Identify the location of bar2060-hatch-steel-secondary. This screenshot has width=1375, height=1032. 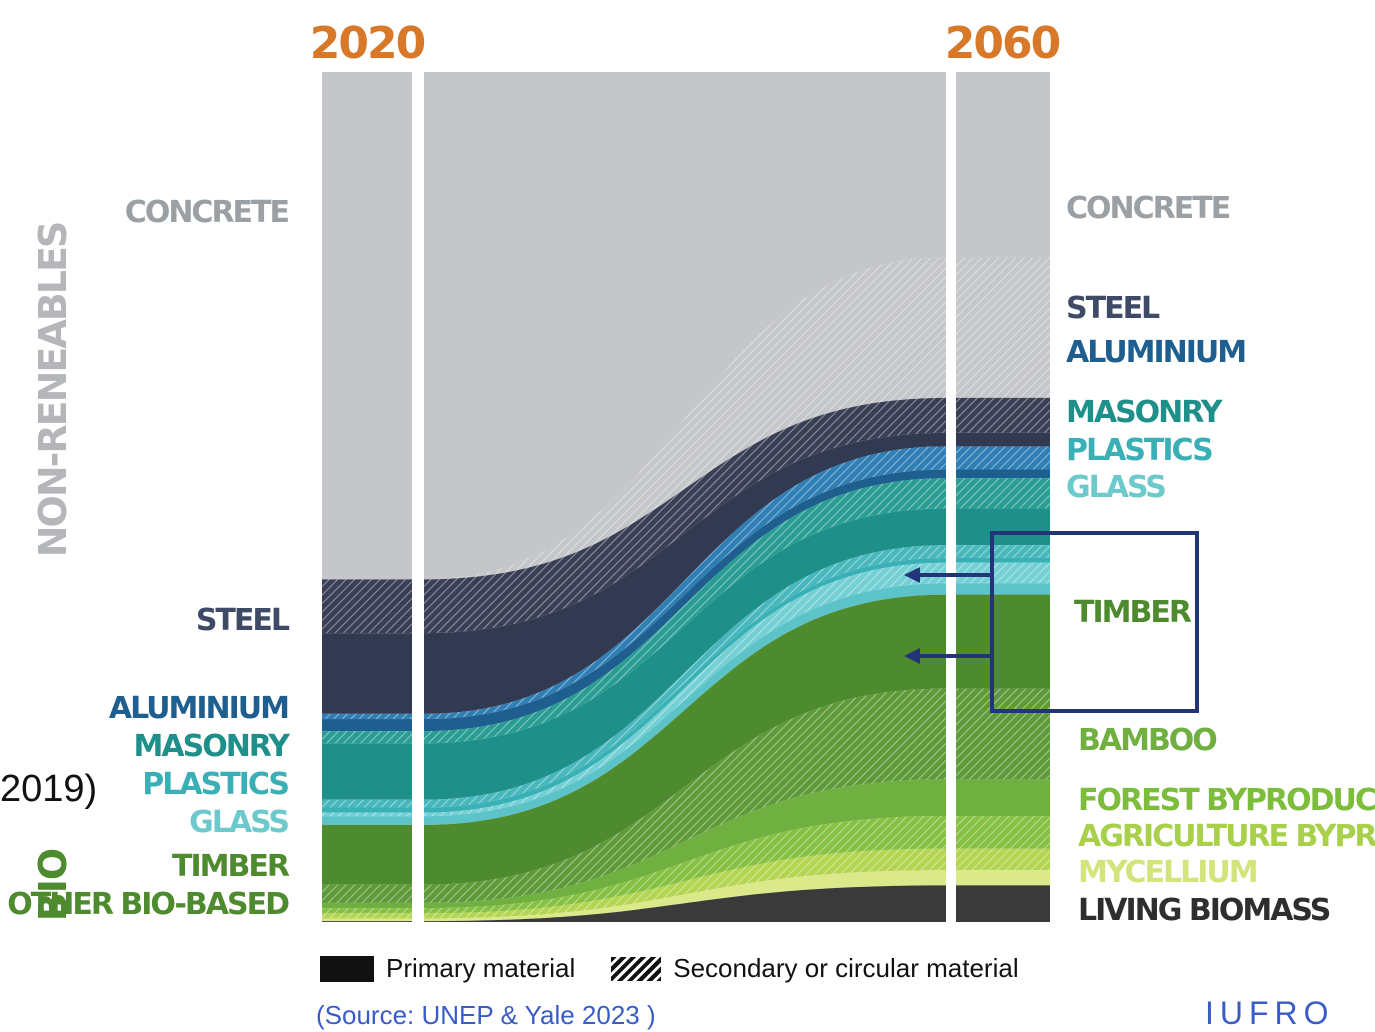
(1003, 415).